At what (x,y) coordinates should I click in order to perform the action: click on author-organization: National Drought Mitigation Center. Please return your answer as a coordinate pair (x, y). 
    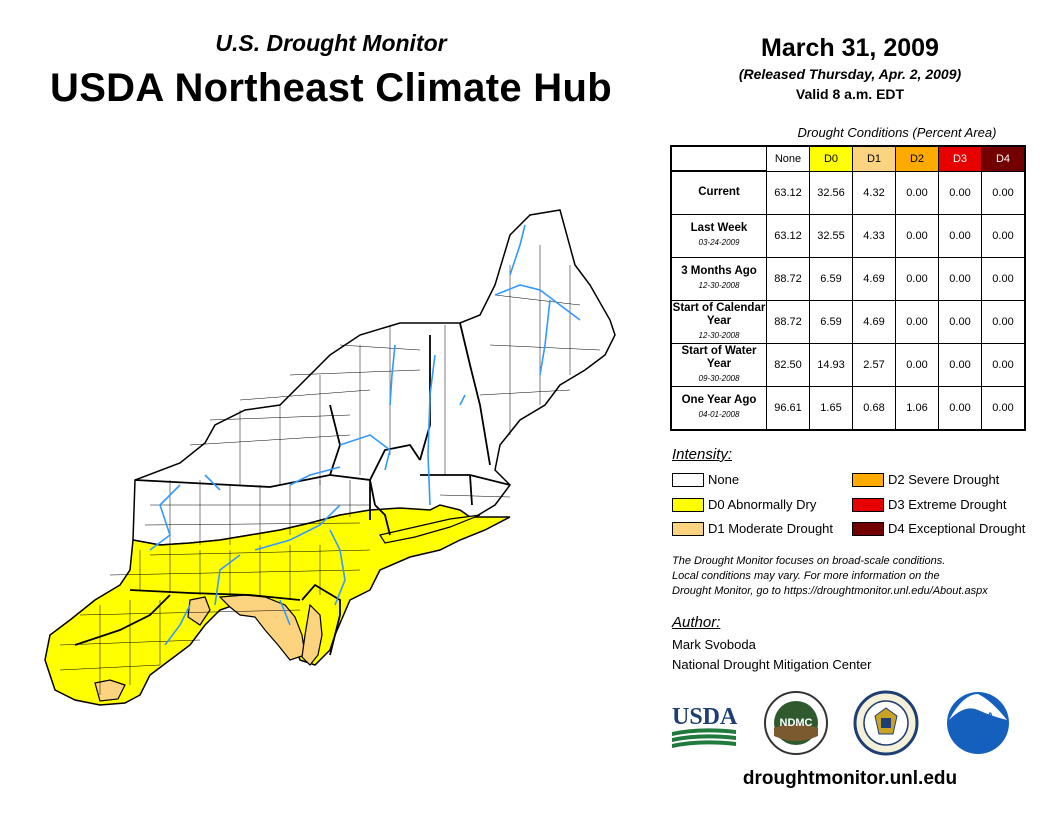
    Looking at the image, I should click on (772, 664).